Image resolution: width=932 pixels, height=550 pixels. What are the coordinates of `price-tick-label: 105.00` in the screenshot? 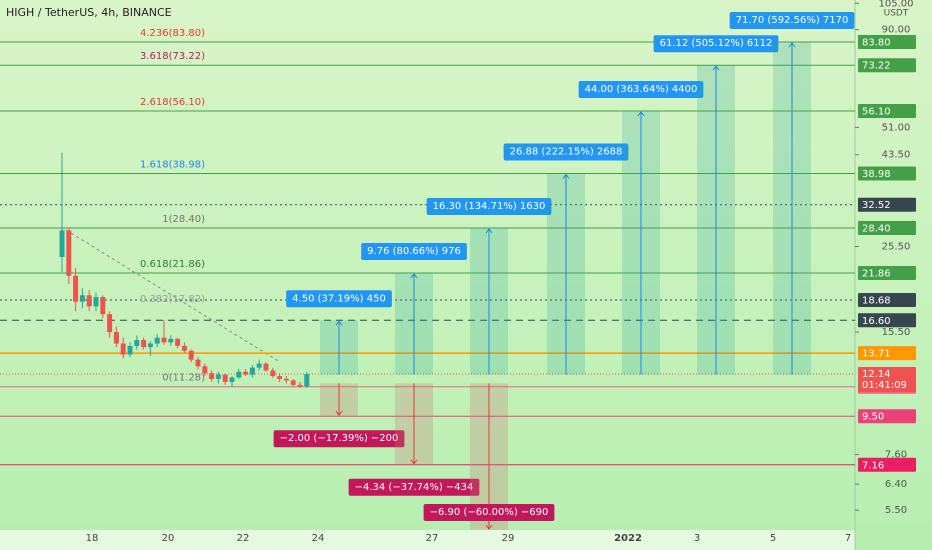 It's located at (896, 4).